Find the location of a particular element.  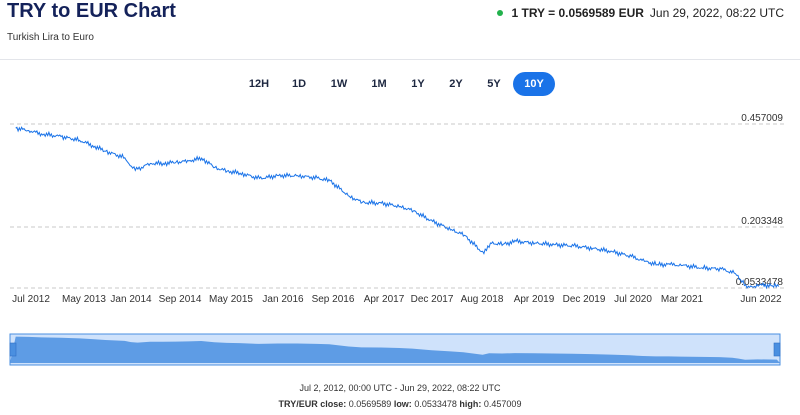

x-tick-label: Aug 2018 is located at coordinates (482, 299).